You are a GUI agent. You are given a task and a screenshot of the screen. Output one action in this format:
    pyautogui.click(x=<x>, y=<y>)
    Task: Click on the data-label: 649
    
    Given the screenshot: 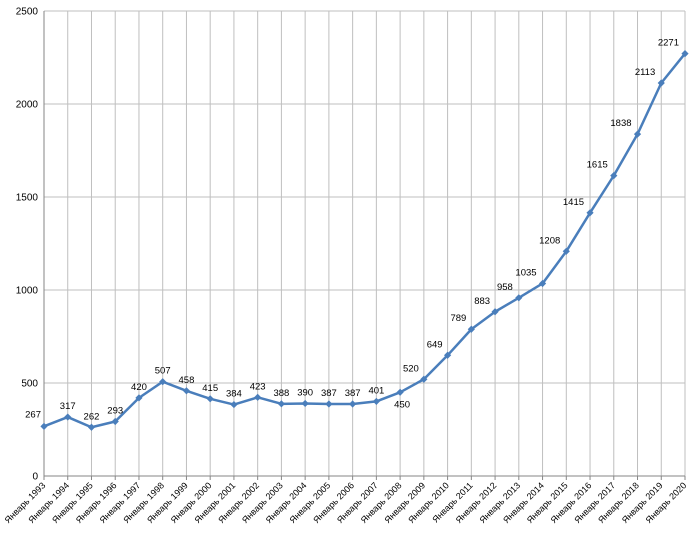 What is the action you would take?
    pyautogui.click(x=435, y=344)
    